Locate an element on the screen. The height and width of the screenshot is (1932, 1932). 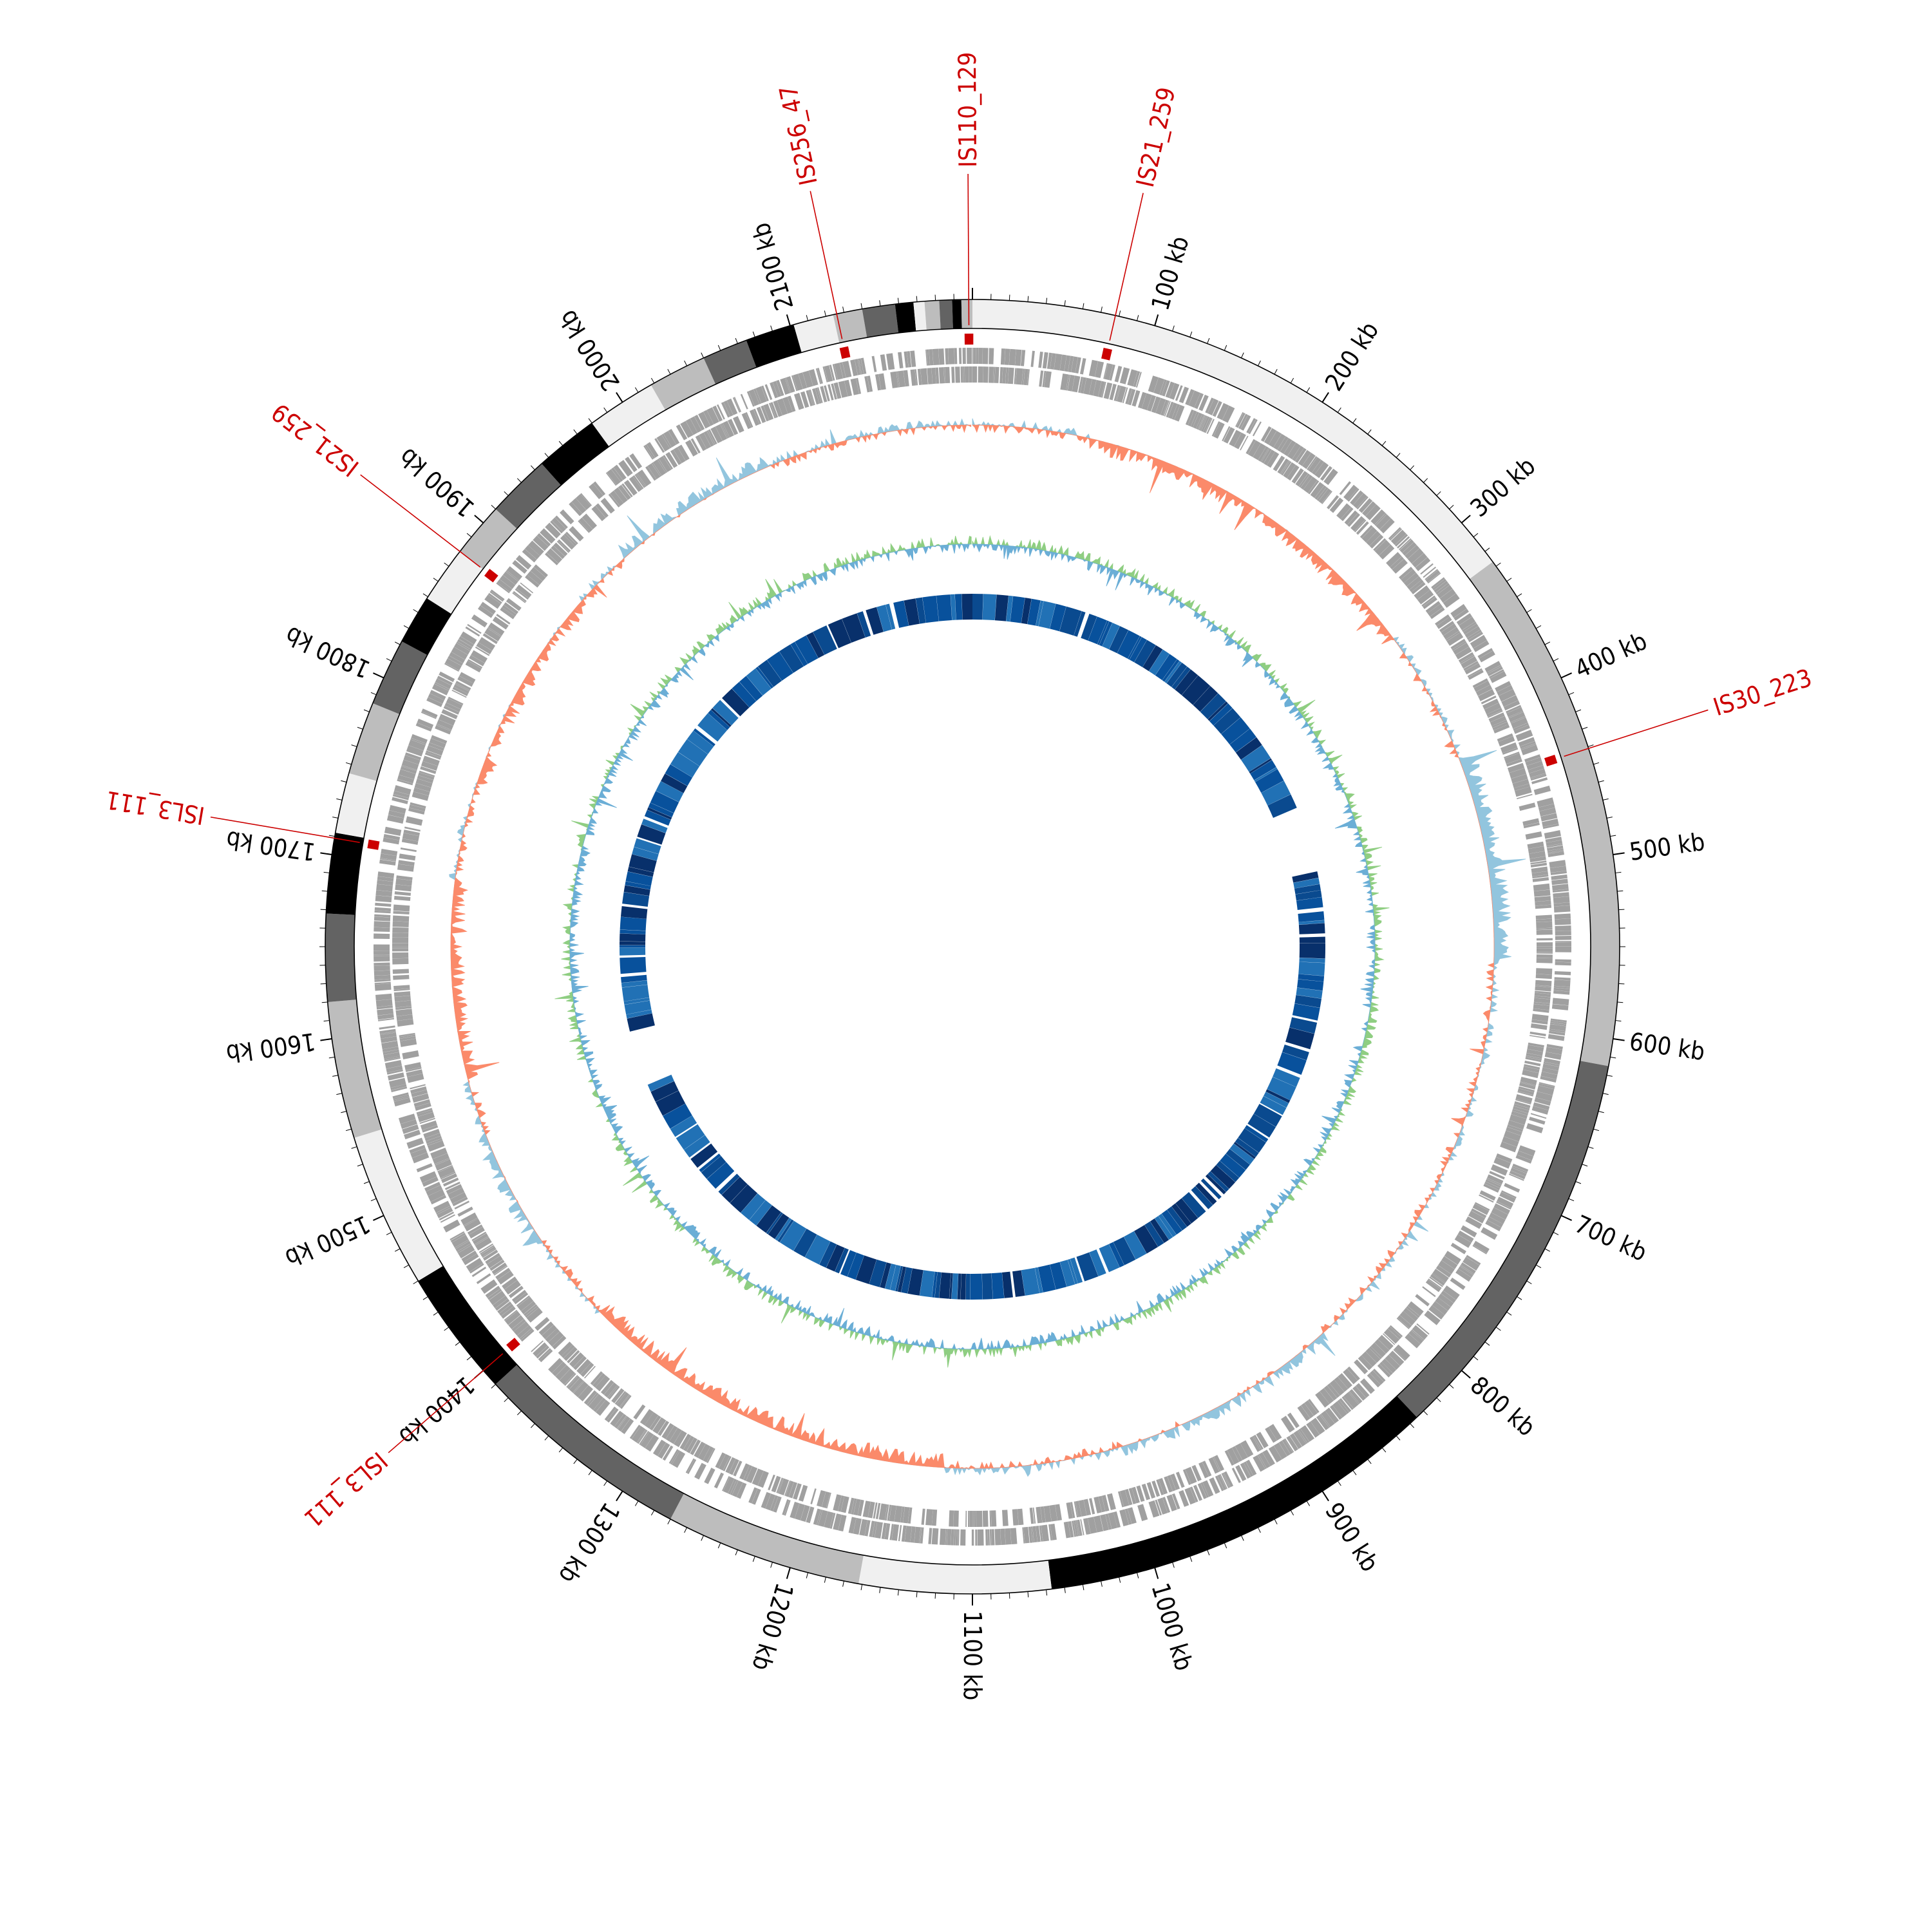
tick-label: 600 kb is located at coordinates (1667, 1046).